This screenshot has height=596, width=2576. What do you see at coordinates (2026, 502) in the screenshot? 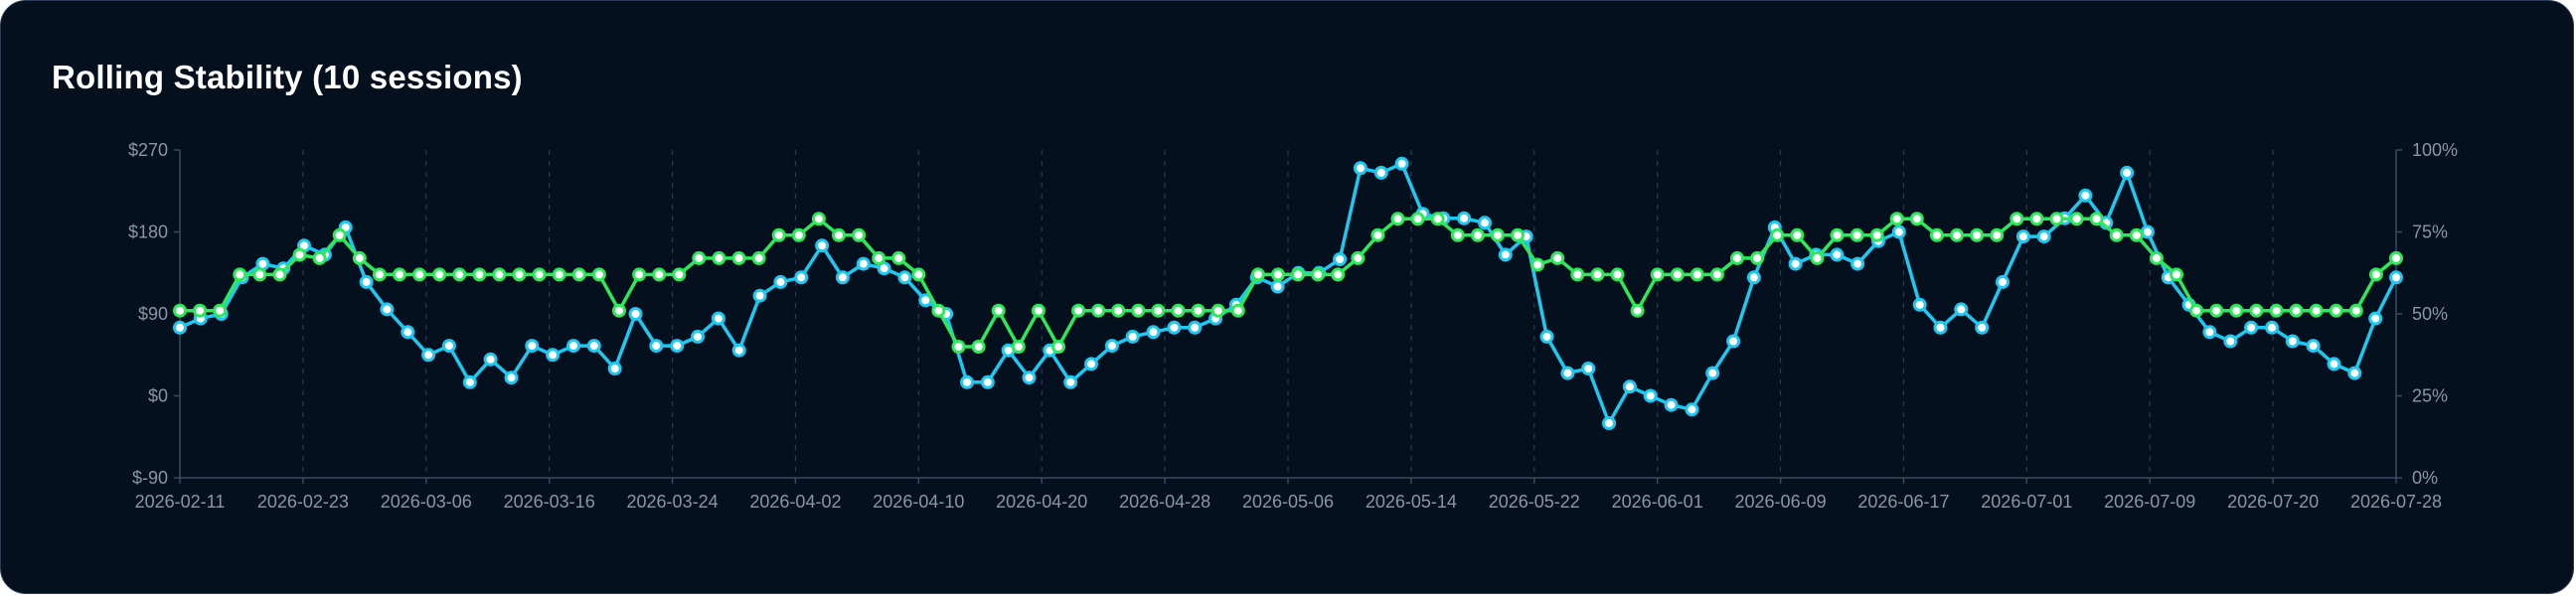
I see `x-tick-label: 2026-07-01` at bounding box center [2026, 502].